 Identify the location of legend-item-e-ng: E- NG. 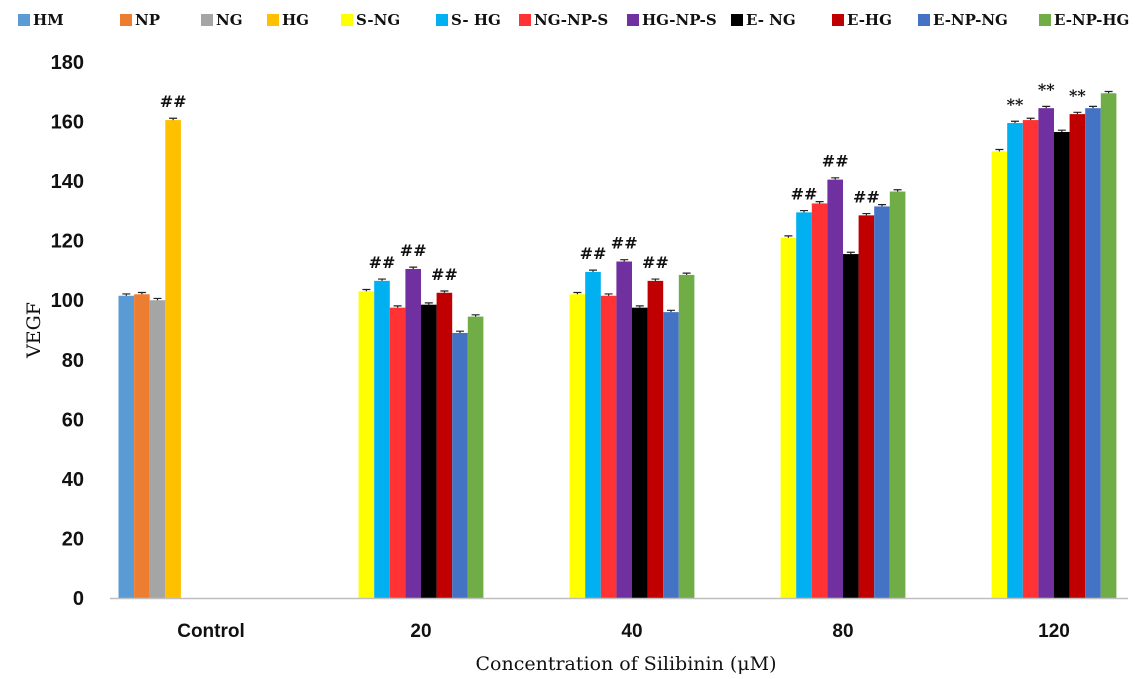
(763, 20).